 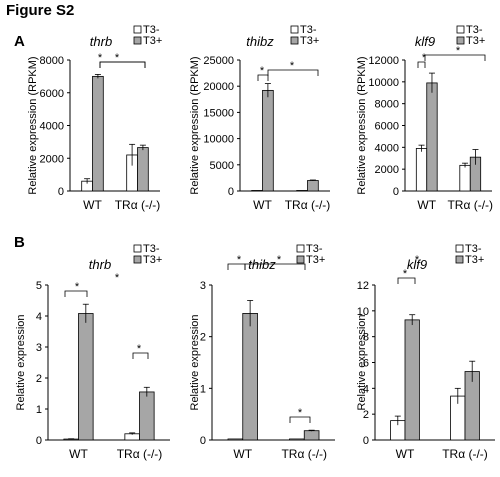 What do you see at coordinates (222, 166) in the screenshot?
I see `y-tick-label: 5000` at bounding box center [222, 166].